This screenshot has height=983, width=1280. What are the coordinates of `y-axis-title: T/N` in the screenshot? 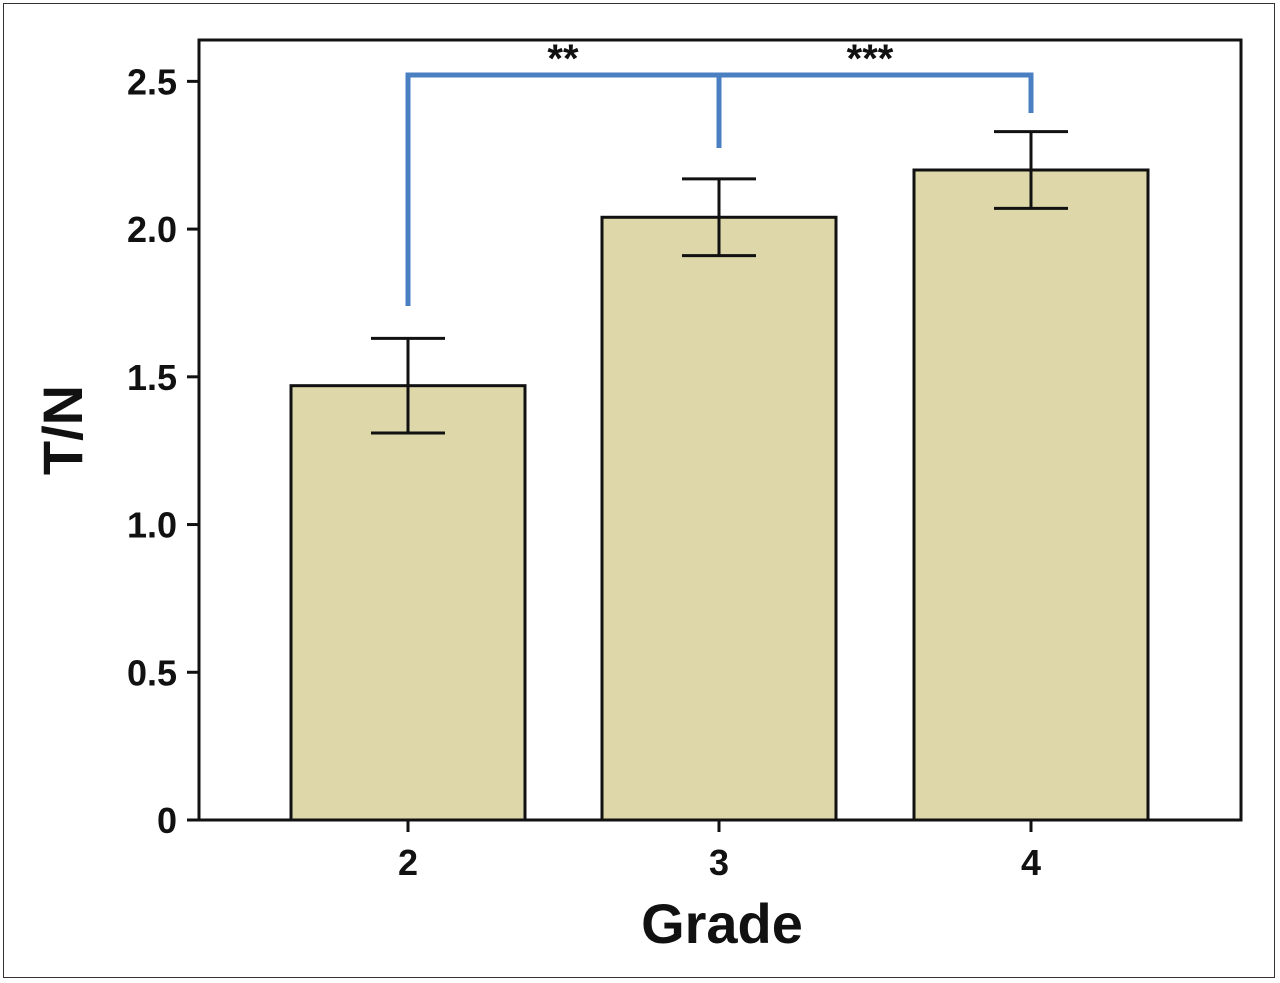 It's located at (62, 430).